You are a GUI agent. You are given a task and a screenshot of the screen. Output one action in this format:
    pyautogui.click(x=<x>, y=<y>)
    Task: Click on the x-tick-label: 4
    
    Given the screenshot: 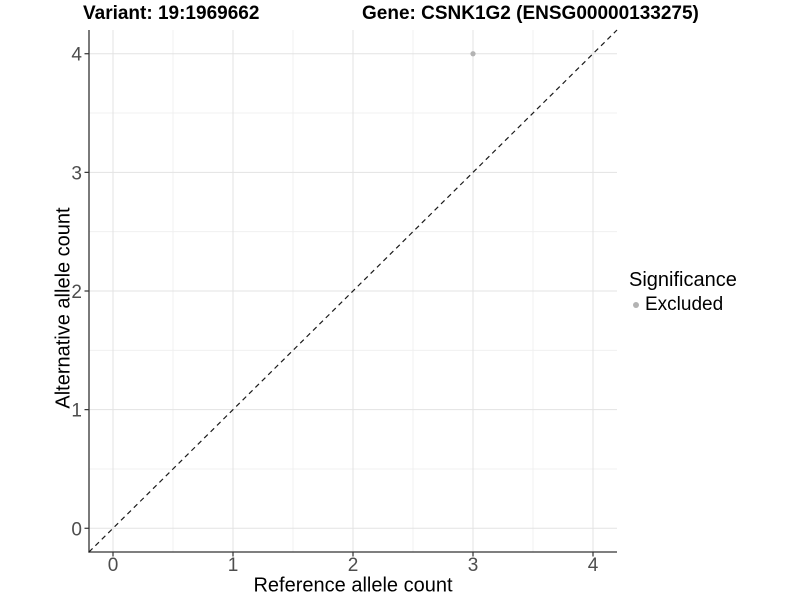 What is the action you would take?
    pyautogui.click(x=593, y=565)
    